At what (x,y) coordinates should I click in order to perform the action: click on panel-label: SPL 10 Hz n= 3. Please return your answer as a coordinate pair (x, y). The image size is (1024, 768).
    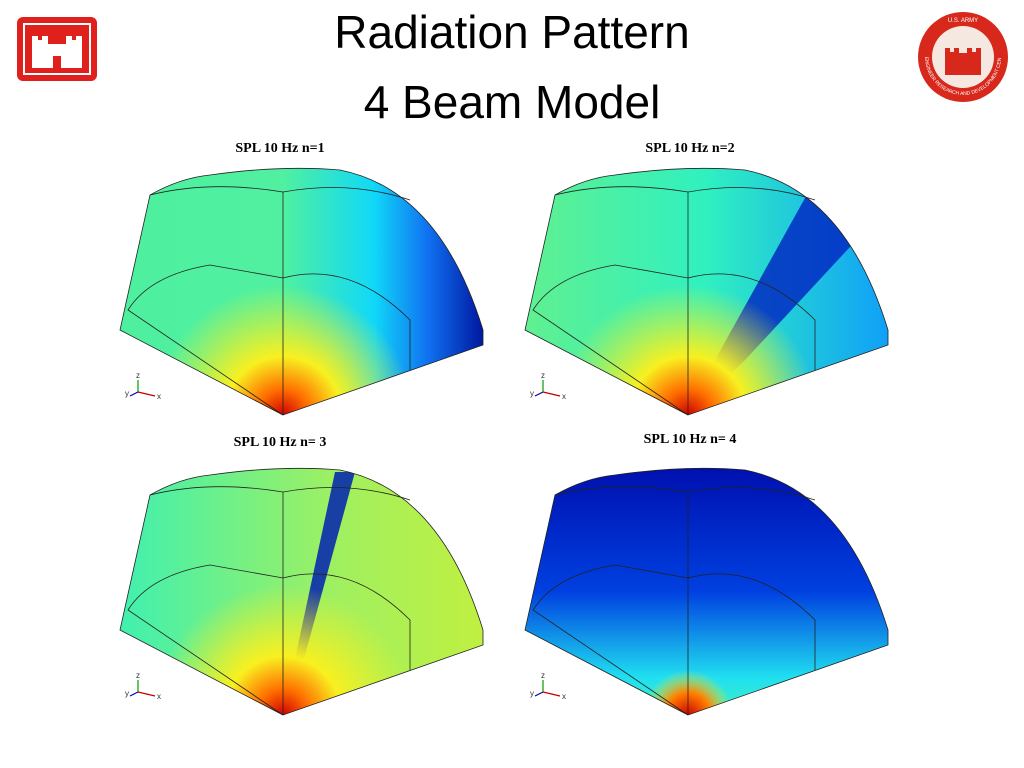
    Looking at the image, I should click on (280, 442).